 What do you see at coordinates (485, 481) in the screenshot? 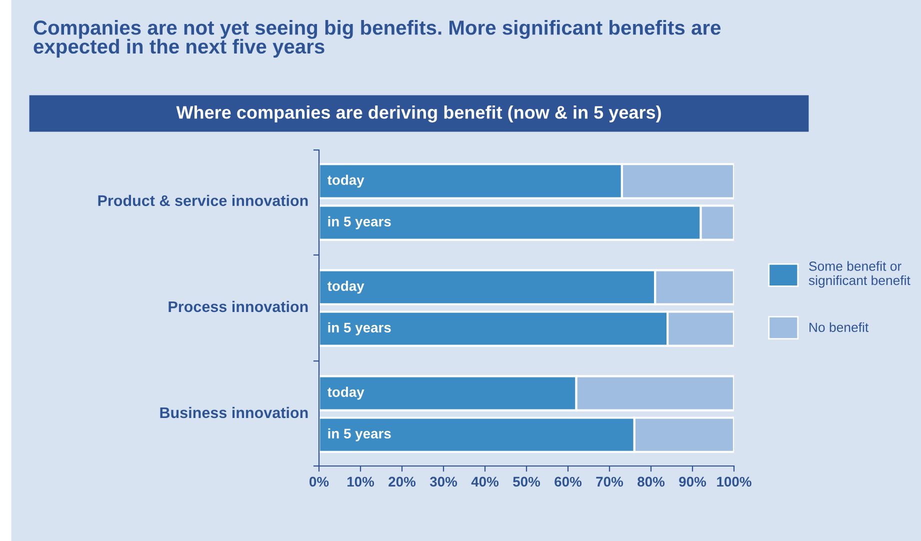
I see `x-tick-label: 40%` at bounding box center [485, 481].